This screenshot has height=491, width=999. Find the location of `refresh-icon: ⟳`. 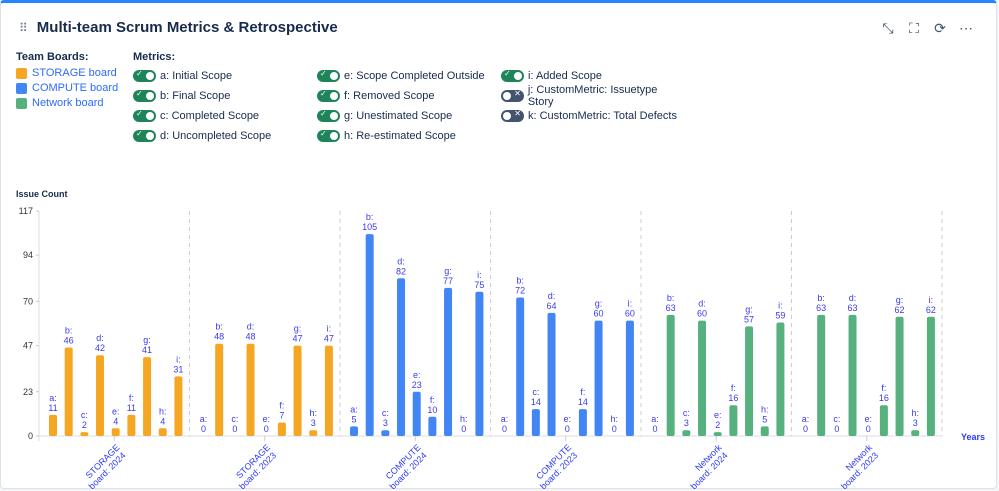

refresh-icon: ⟳ is located at coordinates (940, 27).